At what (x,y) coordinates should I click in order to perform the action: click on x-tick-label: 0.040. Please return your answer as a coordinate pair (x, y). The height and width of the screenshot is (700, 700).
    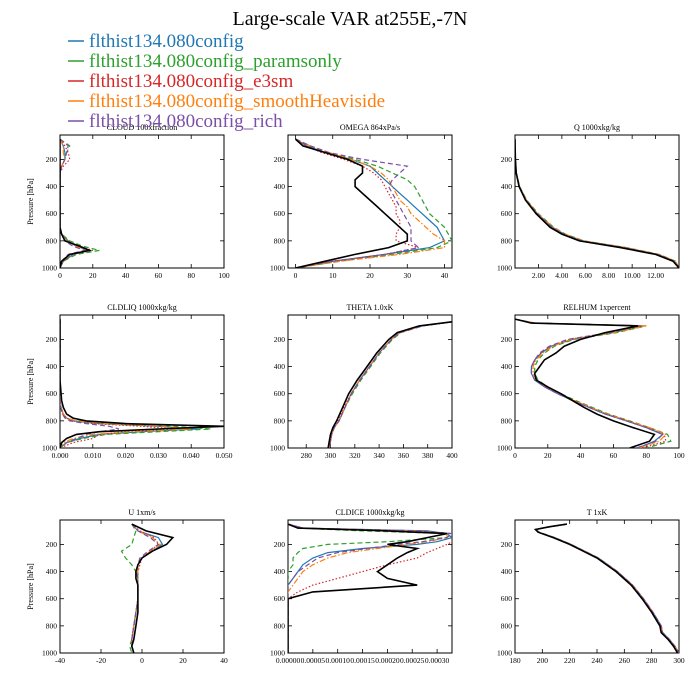
    Looking at the image, I should click on (191, 455).